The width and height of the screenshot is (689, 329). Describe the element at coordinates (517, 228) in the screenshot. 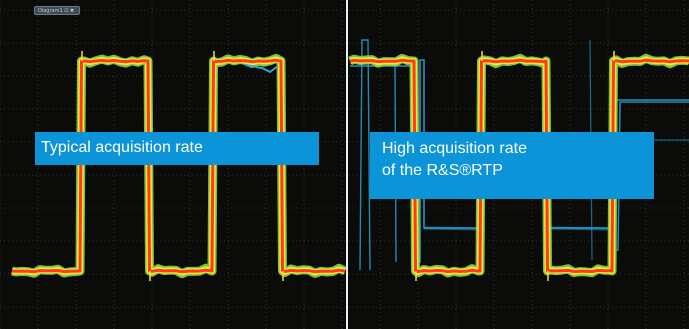

I see `high-glitch-band` at that location.